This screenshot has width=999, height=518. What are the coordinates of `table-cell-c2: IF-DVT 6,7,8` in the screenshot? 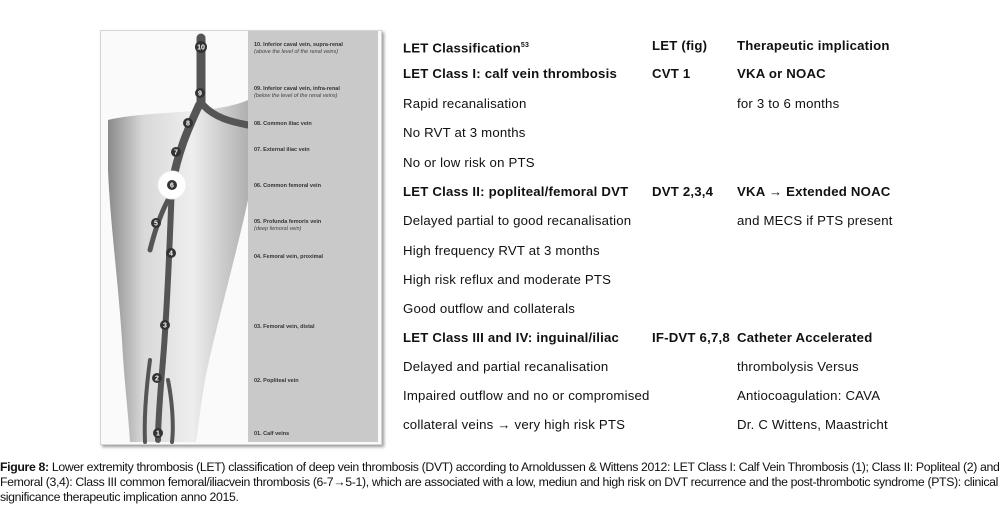 It's located at (691, 337).